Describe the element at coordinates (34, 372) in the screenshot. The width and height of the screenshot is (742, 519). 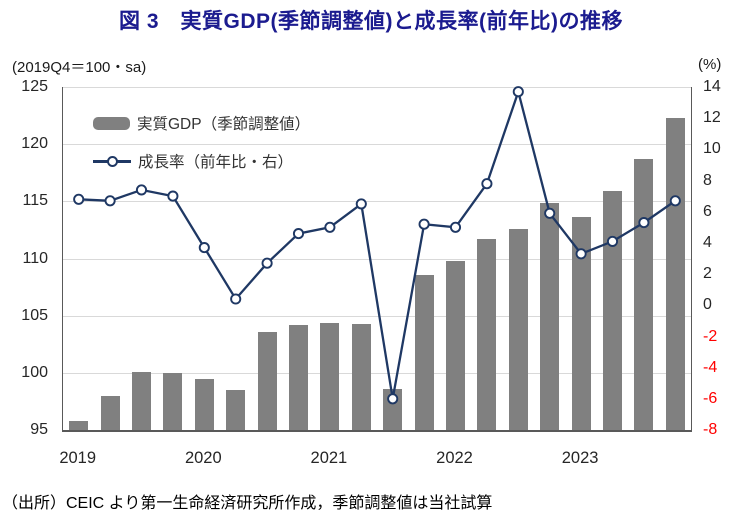
I see `left-tick-label: 100` at that location.